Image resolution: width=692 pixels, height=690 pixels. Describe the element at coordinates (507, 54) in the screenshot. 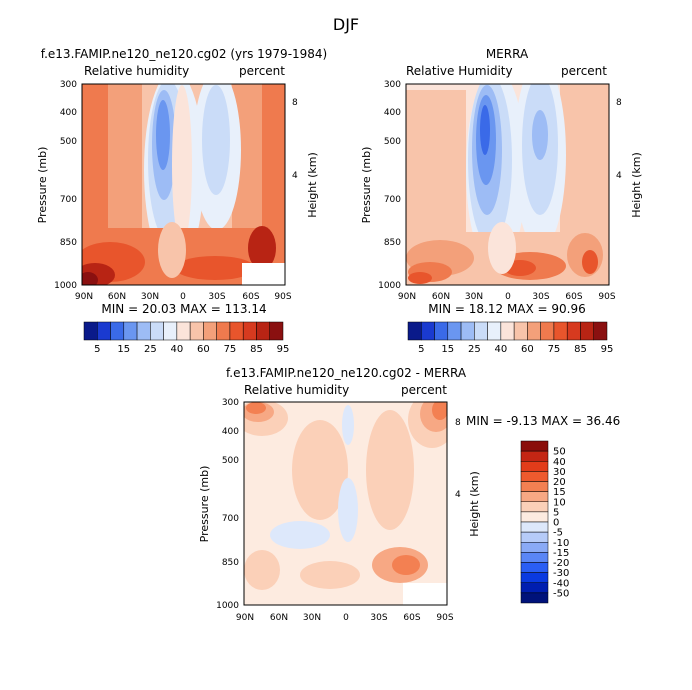

I see `panel-merra-title: MERRA` at that location.